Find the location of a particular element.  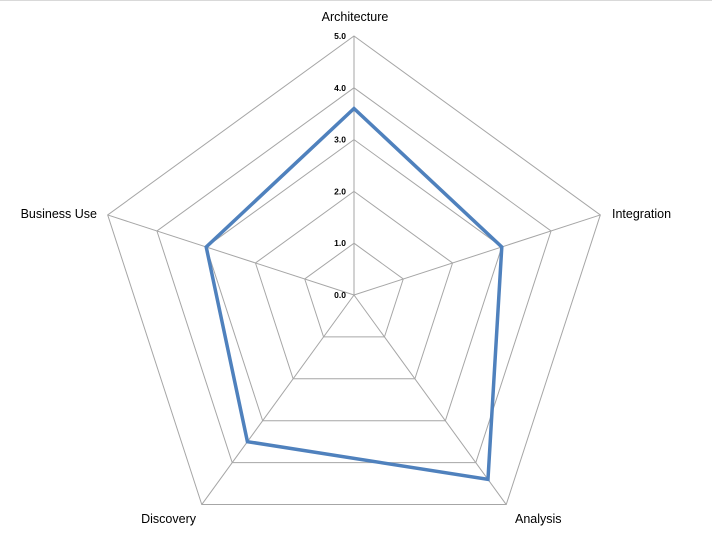

radial-tick-labels: 0.0 1.0 2.0 3.0 4.0 5.0 is located at coordinates (340, 165).